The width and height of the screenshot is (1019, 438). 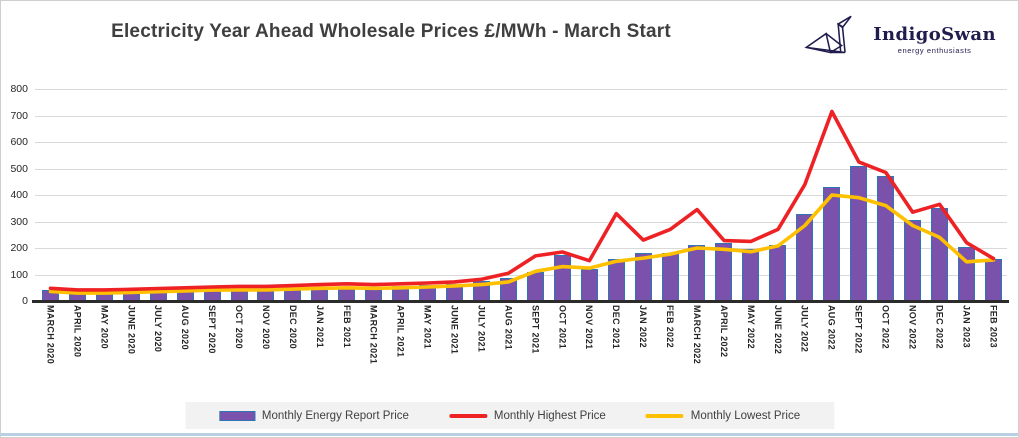 I want to click on legend-label: Monthly Energy Report Price, so click(x=335, y=415).